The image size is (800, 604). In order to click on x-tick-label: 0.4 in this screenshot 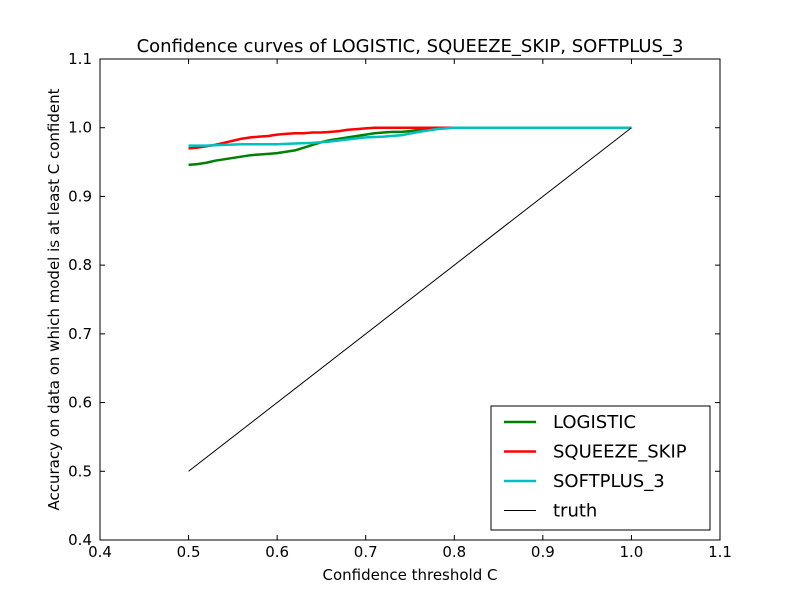, I will do `click(100, 552)`.